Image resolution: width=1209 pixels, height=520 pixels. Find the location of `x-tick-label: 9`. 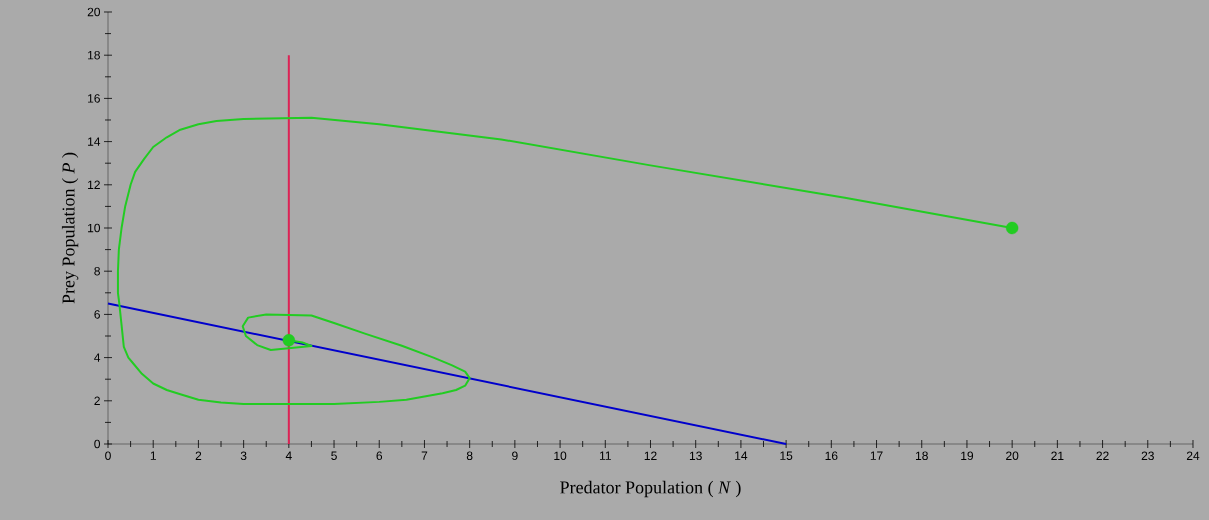

x-tick-label: 9 is located at coordinates (515, 456).